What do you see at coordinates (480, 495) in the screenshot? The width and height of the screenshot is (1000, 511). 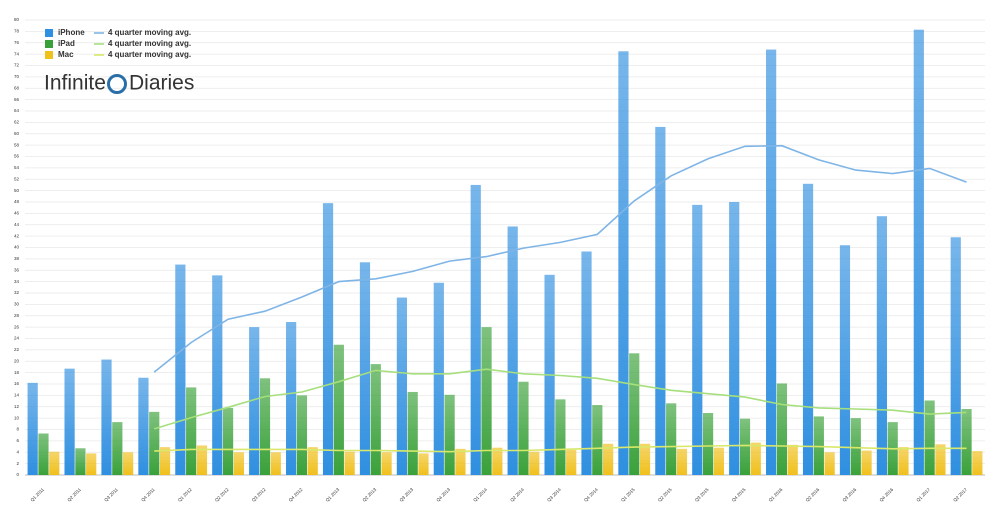 I see `x-tick-label: Q1 2014` at bounding box center [480, 495].